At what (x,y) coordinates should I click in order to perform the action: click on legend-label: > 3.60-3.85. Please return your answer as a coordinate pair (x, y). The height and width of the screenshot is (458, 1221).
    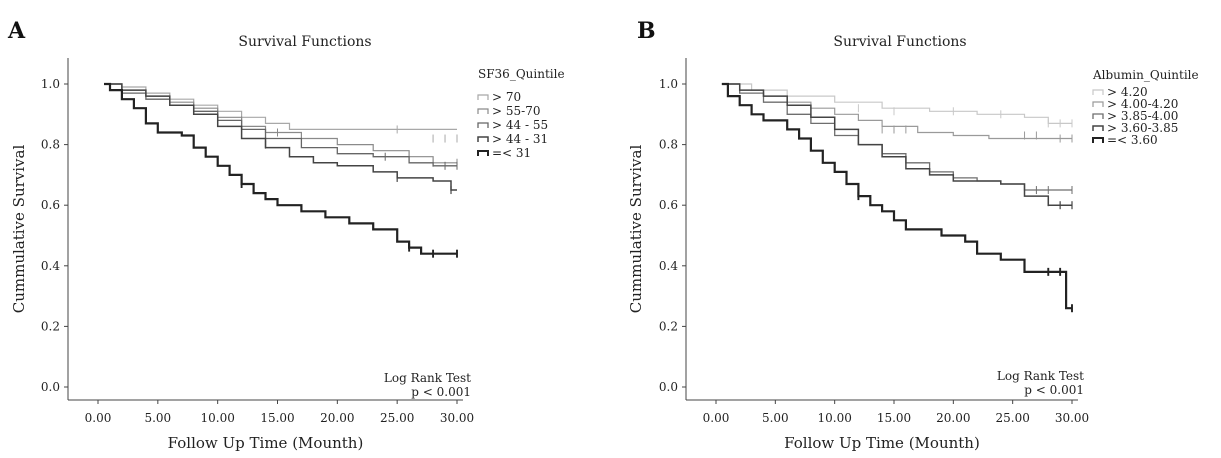
    Looking at the image, I should click on (1142, 128).